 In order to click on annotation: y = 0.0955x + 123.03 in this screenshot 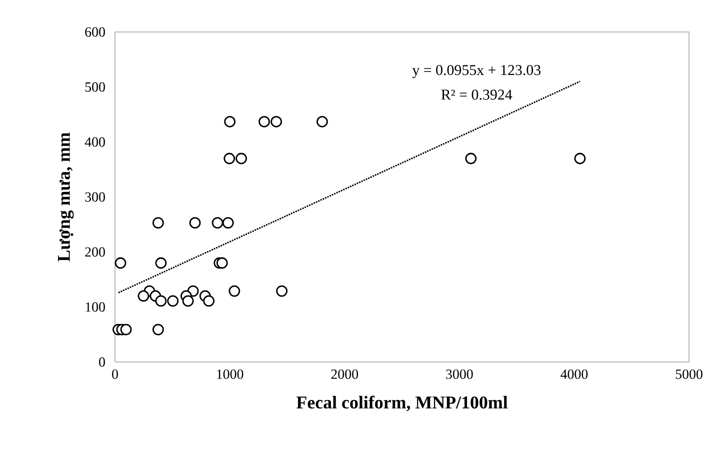, I will do `click(476, 71)`.